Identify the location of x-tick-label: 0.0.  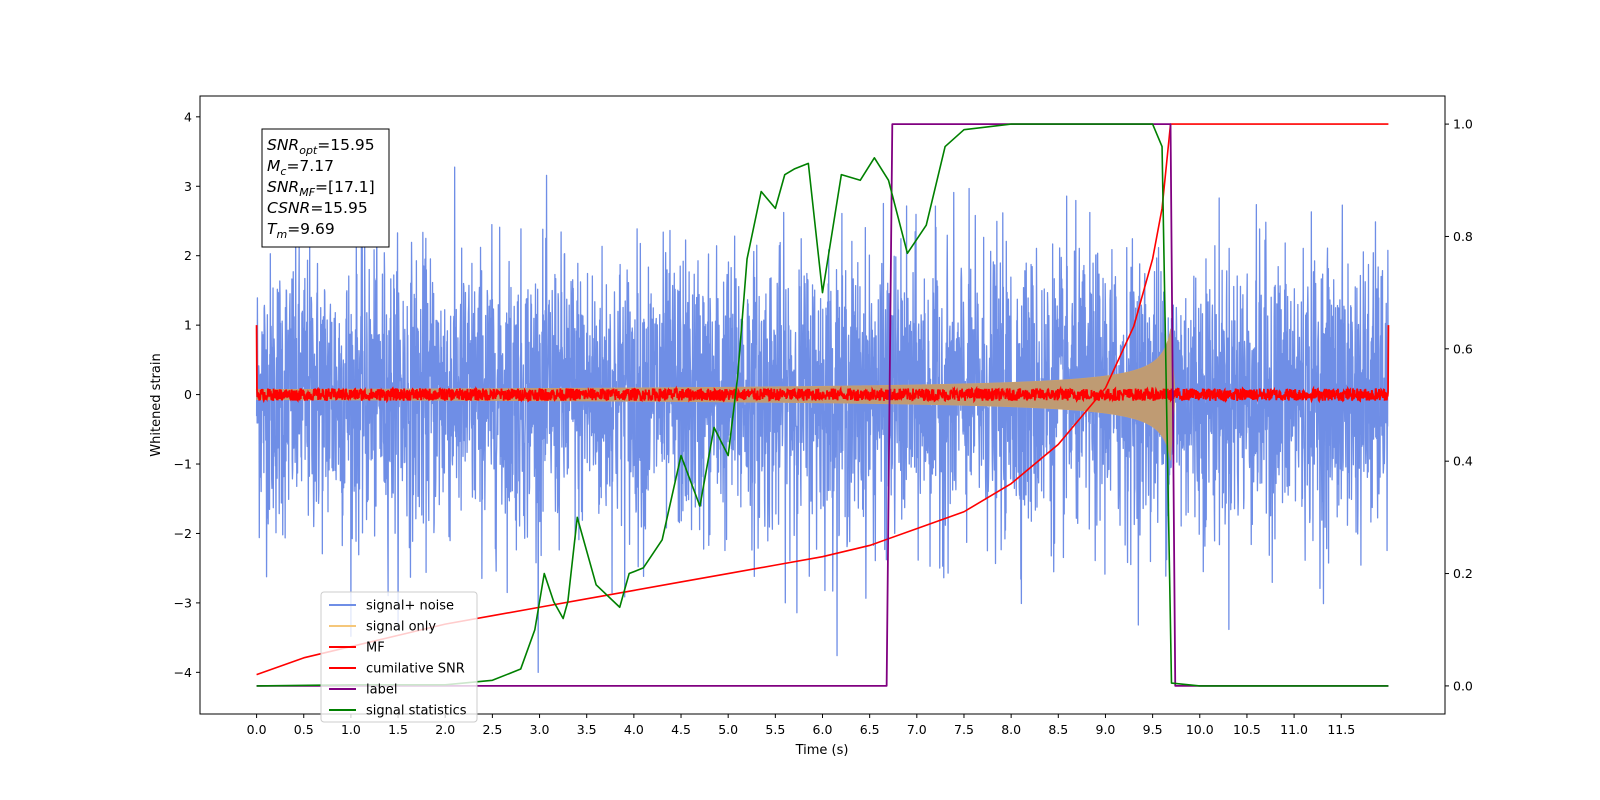
(257, 729).